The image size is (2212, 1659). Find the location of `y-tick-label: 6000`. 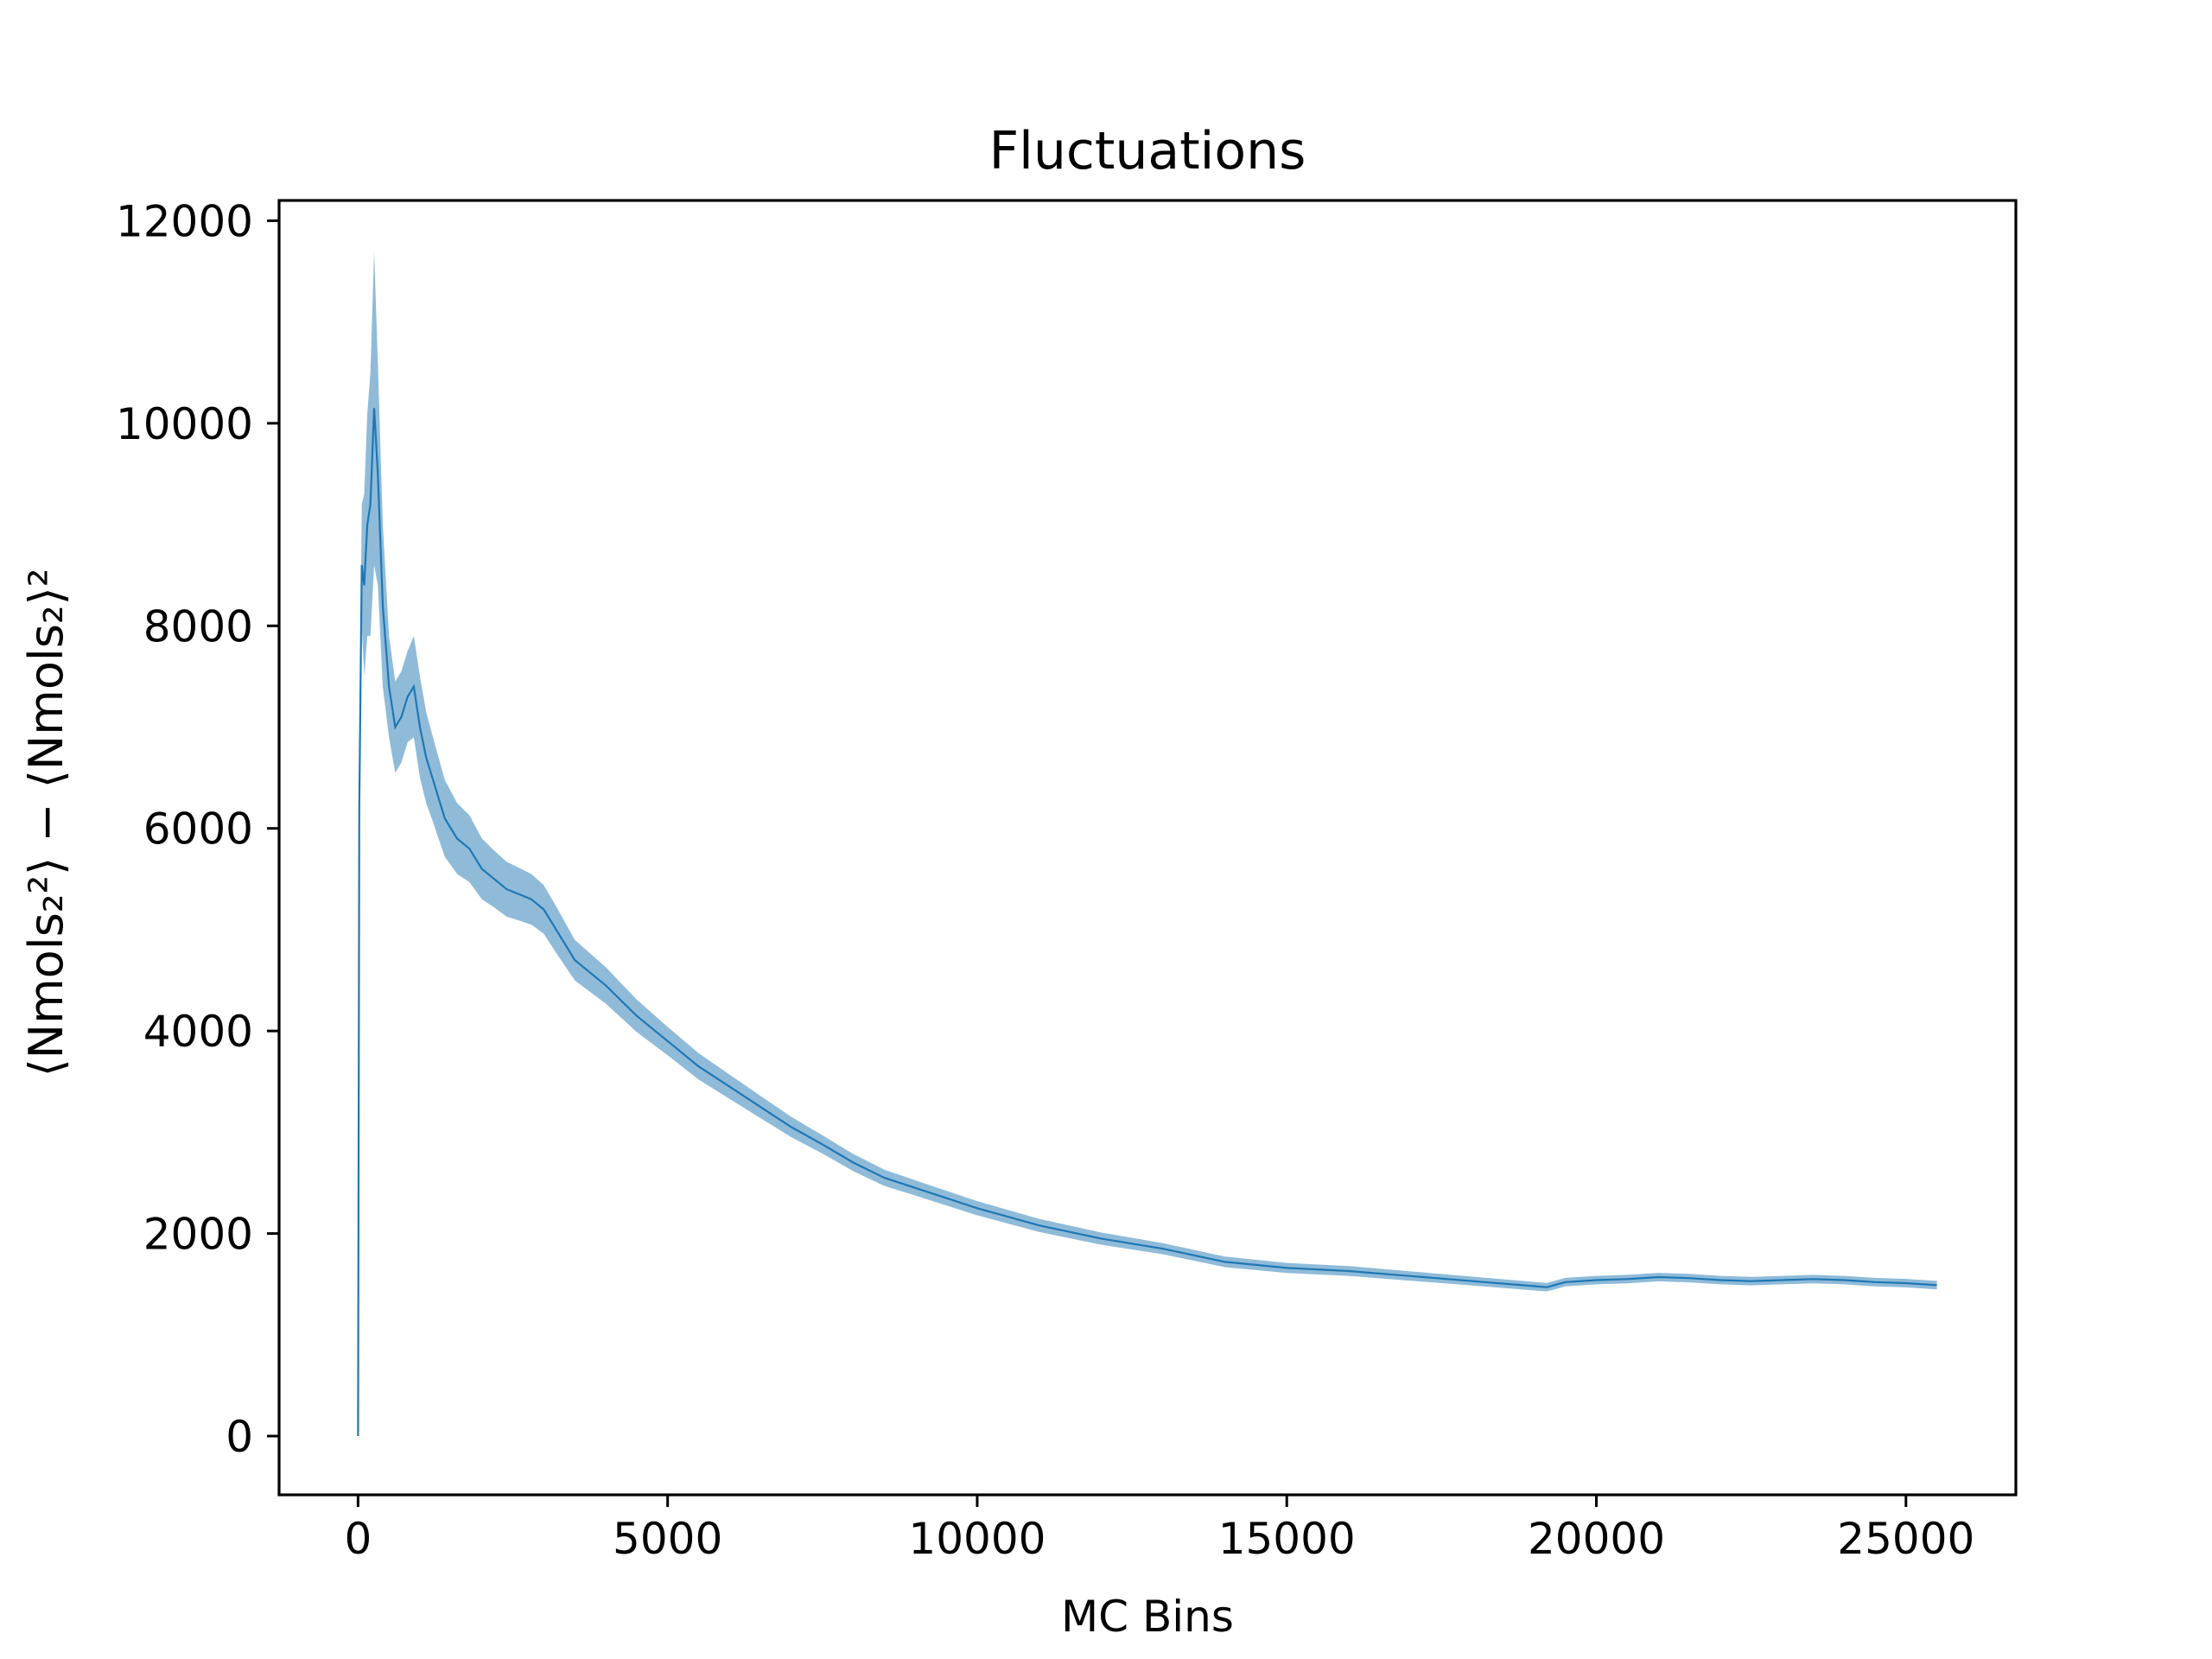

y-tick-label: 6000 is located at coordinates (198, 829).